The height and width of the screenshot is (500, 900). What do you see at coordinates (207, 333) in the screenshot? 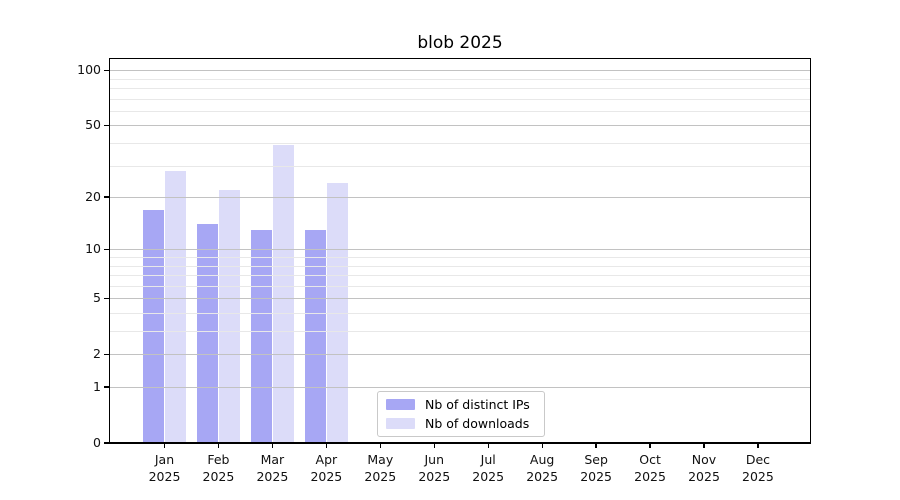
I see `bar-distinct-ips-feb` at bounding box center [207, 333].